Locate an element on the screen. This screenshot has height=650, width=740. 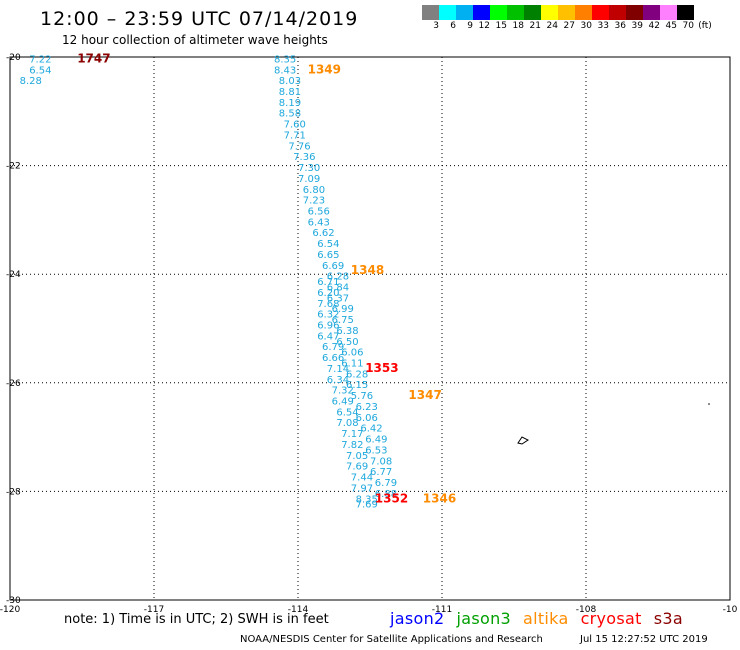
swh-label: 7.60 is located at coordinates (295, 125).